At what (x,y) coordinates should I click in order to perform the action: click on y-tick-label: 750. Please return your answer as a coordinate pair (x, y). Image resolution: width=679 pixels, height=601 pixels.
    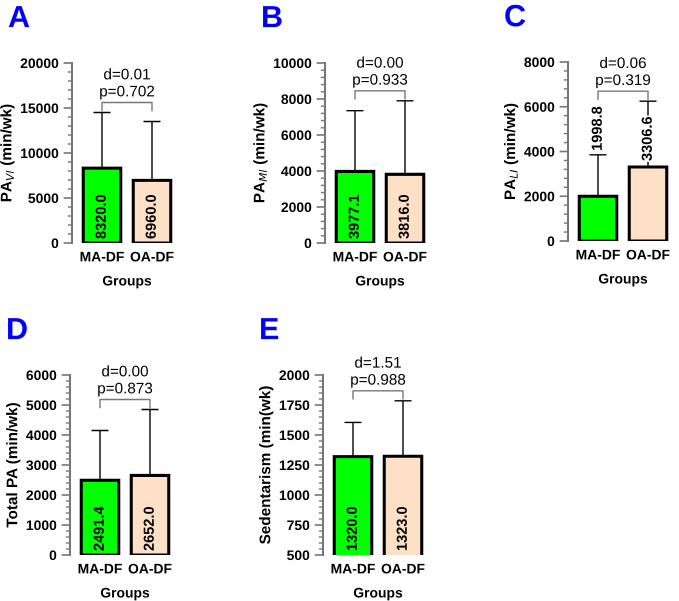
    Looking at the image, I should click on (298, 525).